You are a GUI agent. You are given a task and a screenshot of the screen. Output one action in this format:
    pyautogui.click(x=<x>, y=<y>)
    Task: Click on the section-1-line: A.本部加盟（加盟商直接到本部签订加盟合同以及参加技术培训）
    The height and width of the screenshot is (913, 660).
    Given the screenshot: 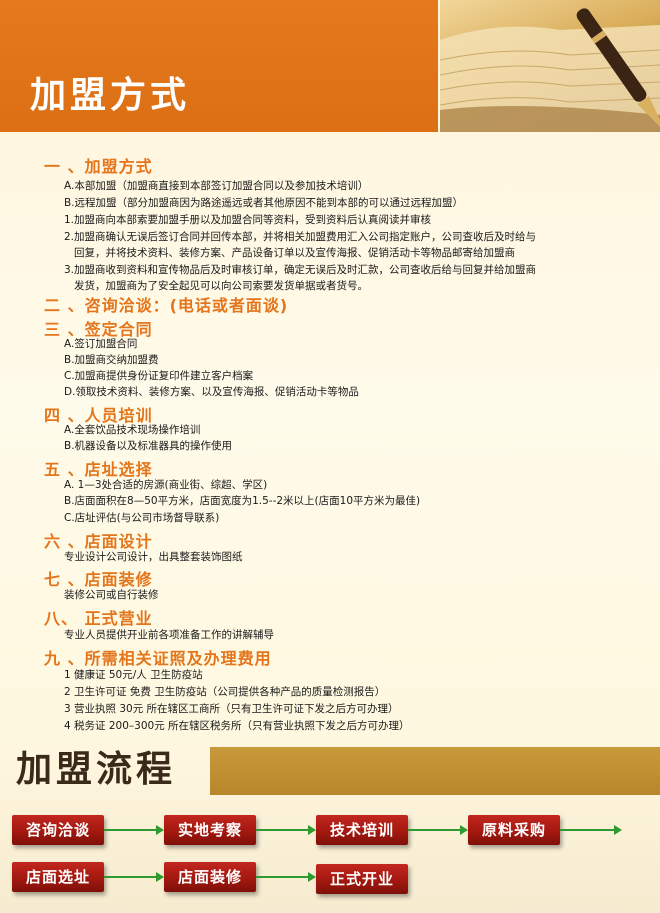 What is the action you would take?
    pyautogui.click(x=216, y=186)
    